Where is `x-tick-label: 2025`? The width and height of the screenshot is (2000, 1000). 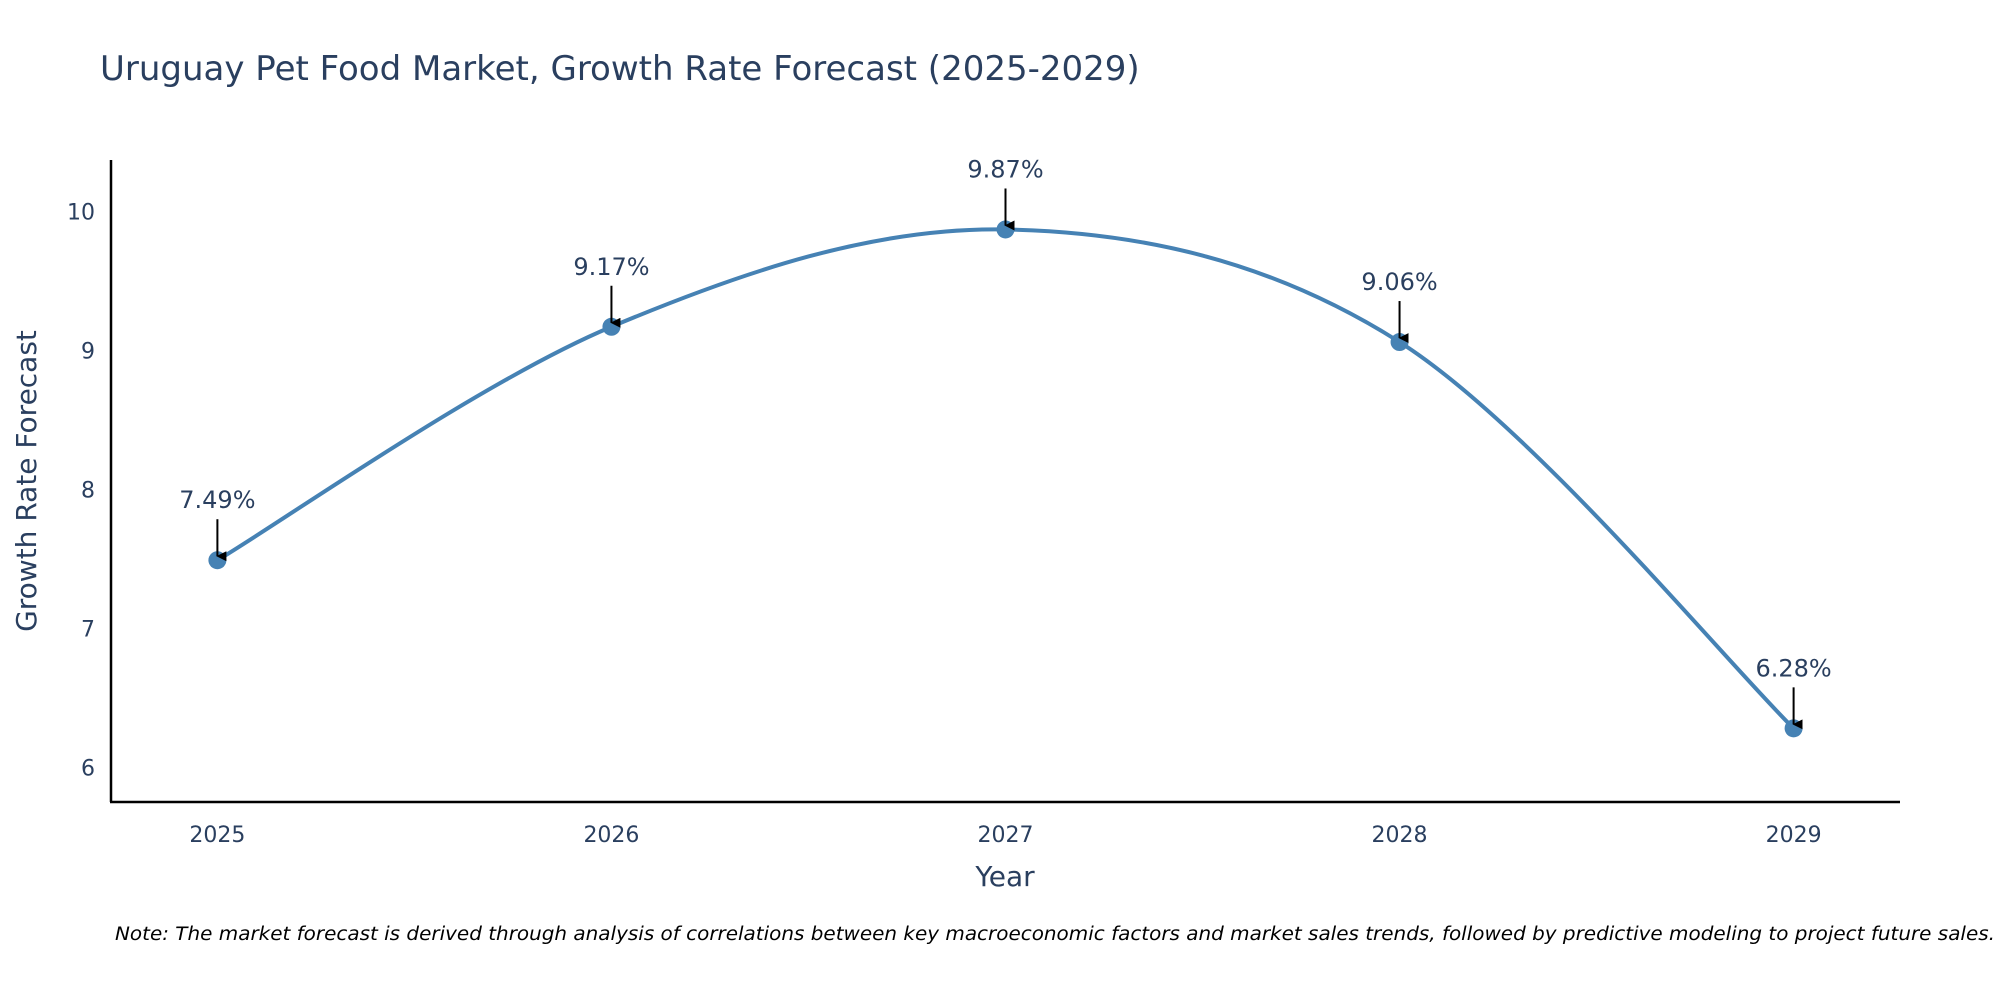 x-tick-label: 2025 is located at coordinates (217, 835).